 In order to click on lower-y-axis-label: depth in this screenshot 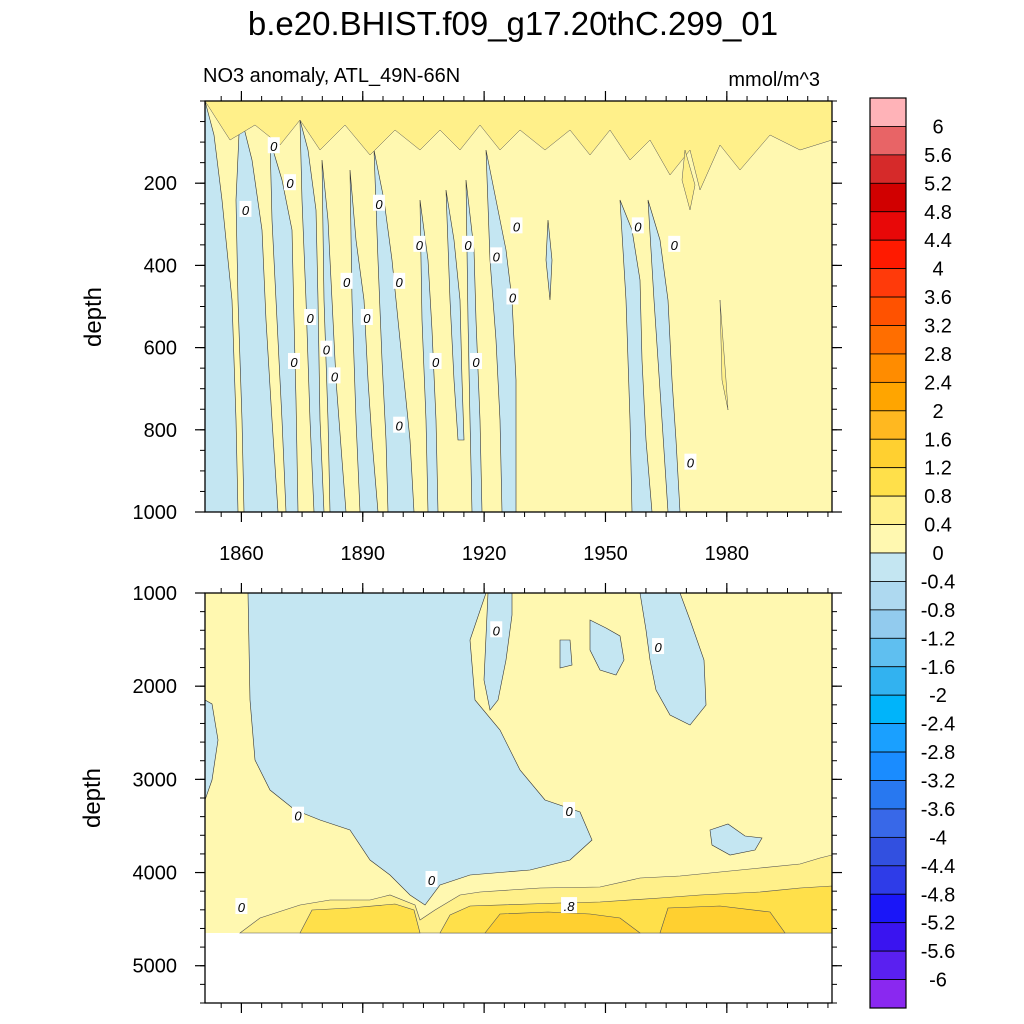, I will do `click(92, 798)`.